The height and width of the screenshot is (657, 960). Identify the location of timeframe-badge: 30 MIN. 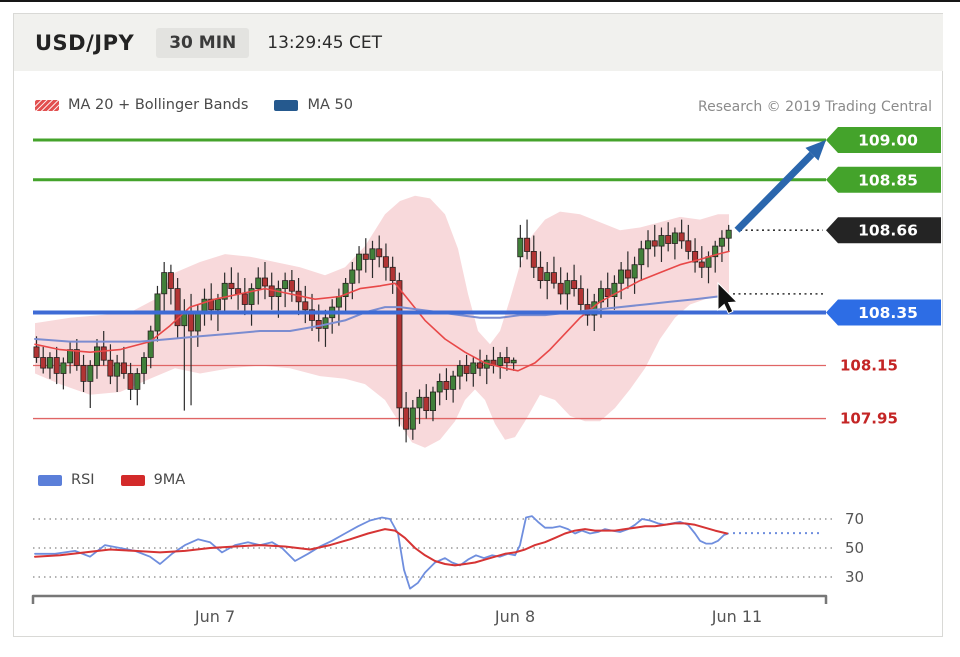
(203, 42).